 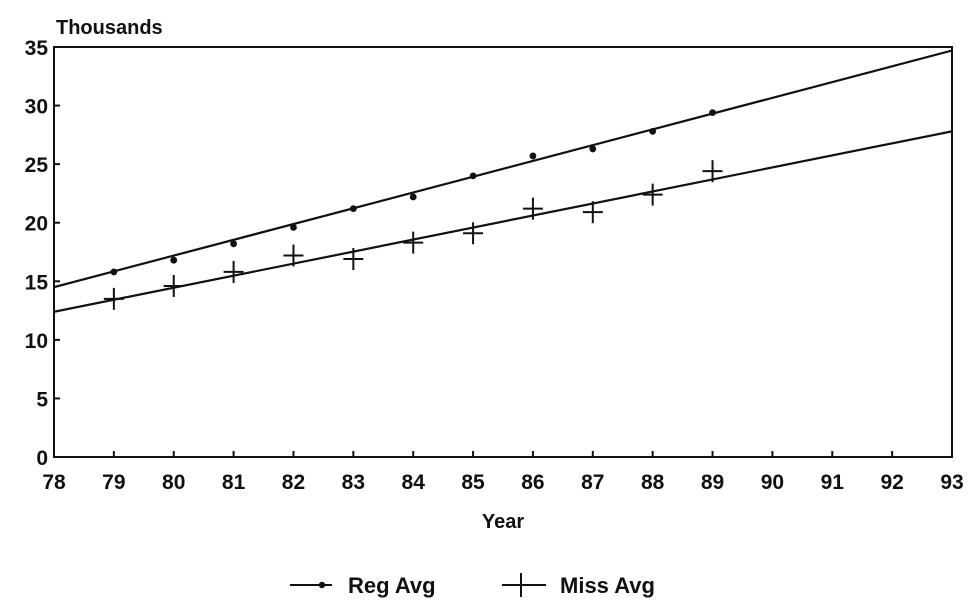 I want to click on y-axis: 0 5 10 15 20 25 30 35, so click(x=42, y=253).